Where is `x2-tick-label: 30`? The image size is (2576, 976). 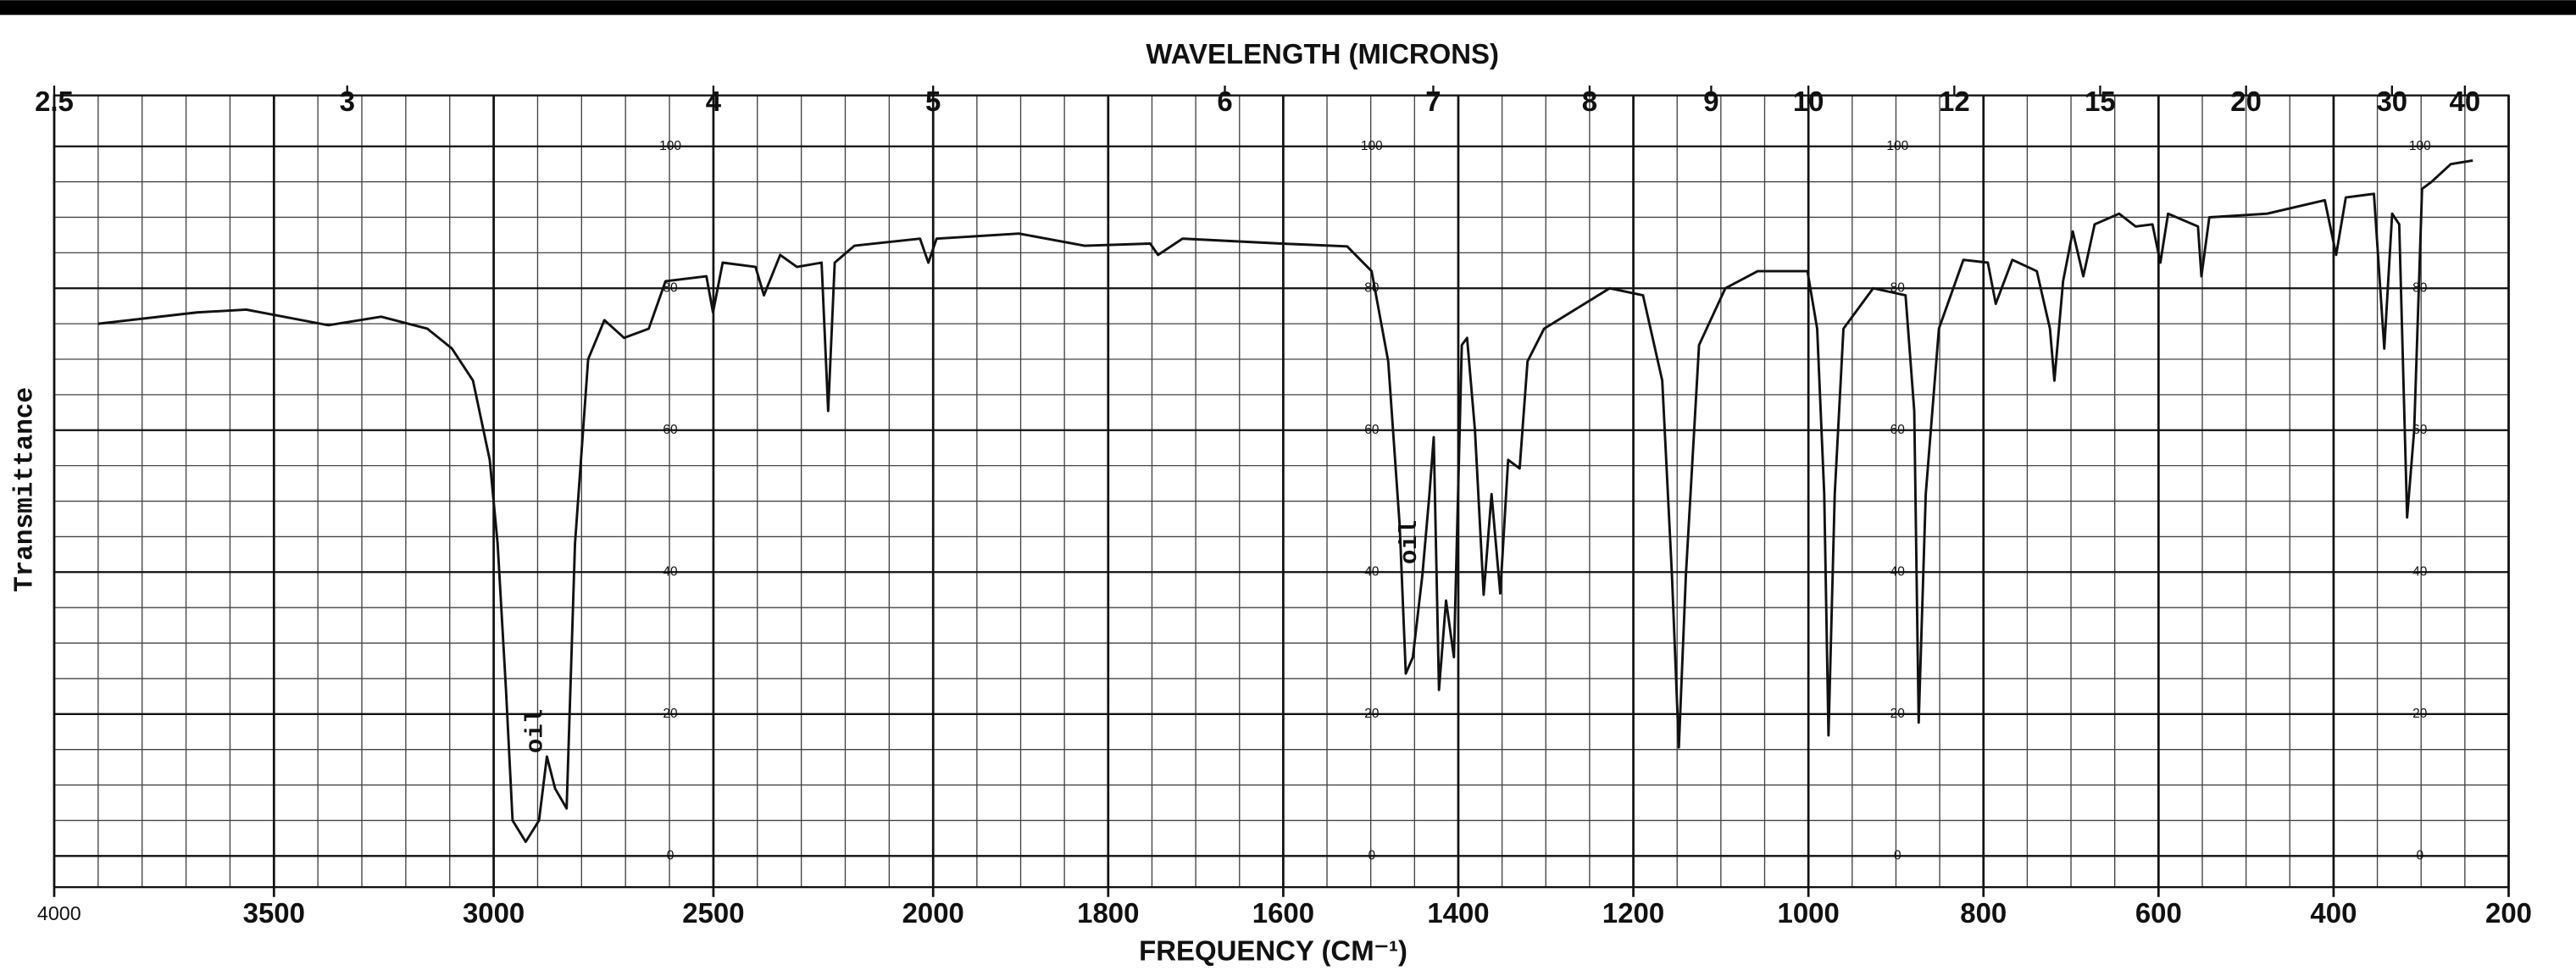 x2-tick-label: 30 is located at coordinates (2391, 101).